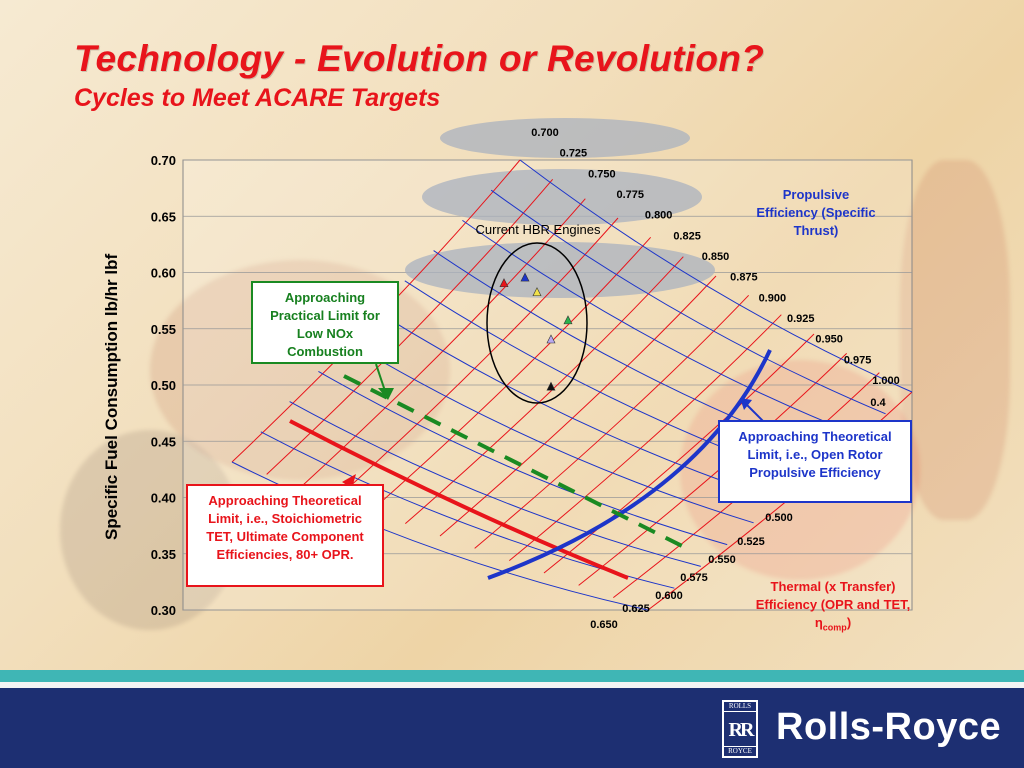 This screenshot has width=1024, height=768. I want to click on y-tick-label: 0.65, so click(163, 216).